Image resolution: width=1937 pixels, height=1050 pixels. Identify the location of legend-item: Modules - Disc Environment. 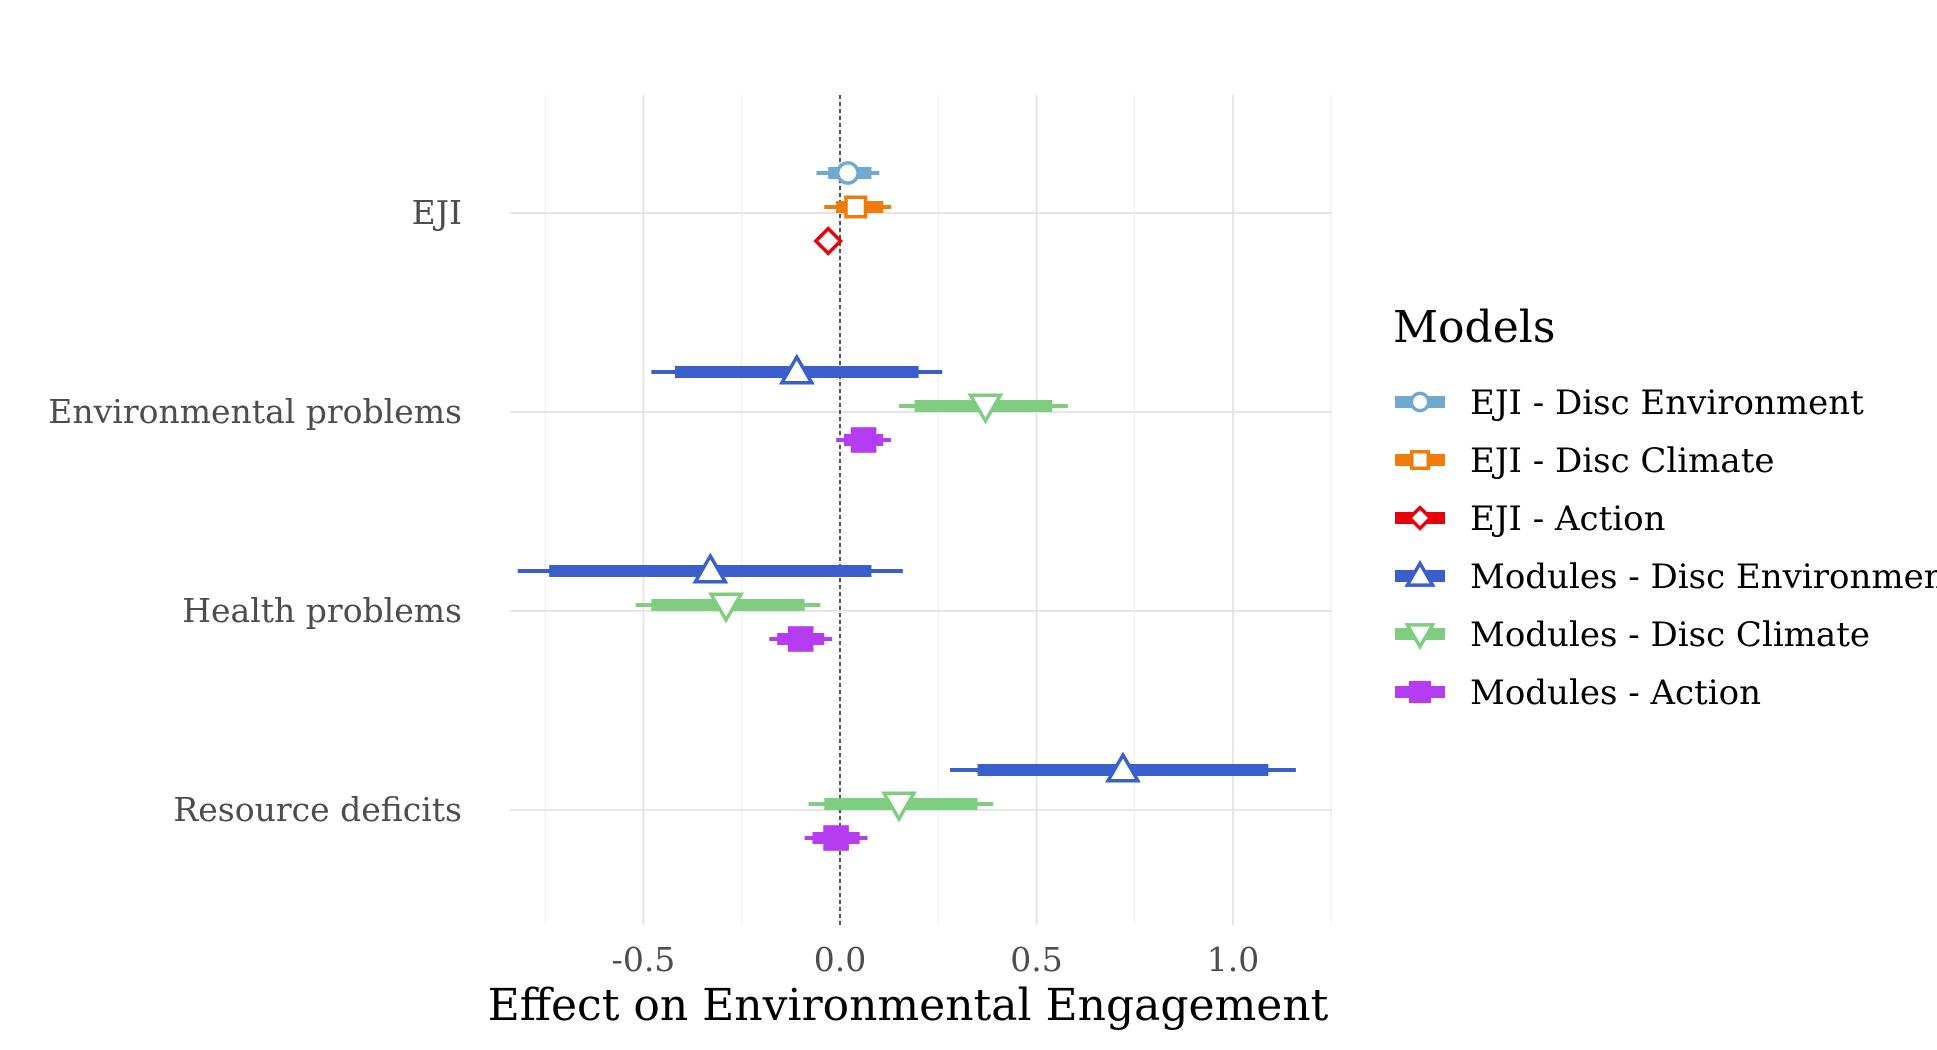
(1666, 577).